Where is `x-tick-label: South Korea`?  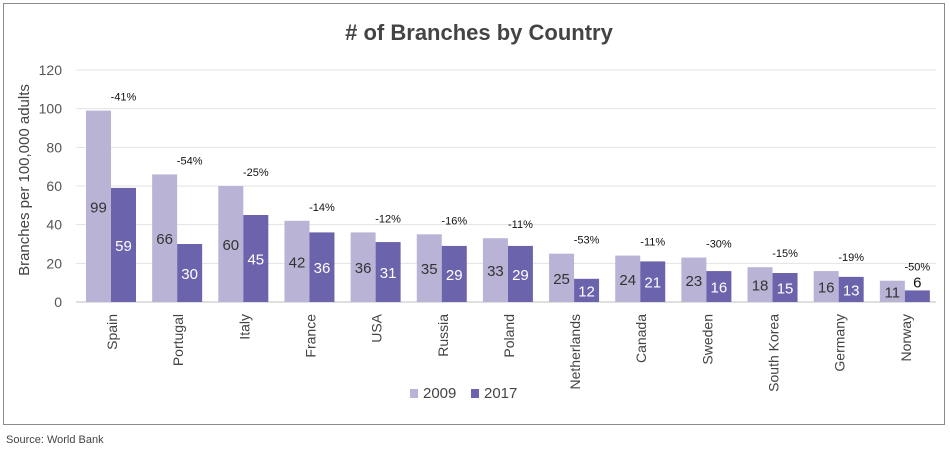
x-tick-label: South Korea is located at coordinates (774, 353).